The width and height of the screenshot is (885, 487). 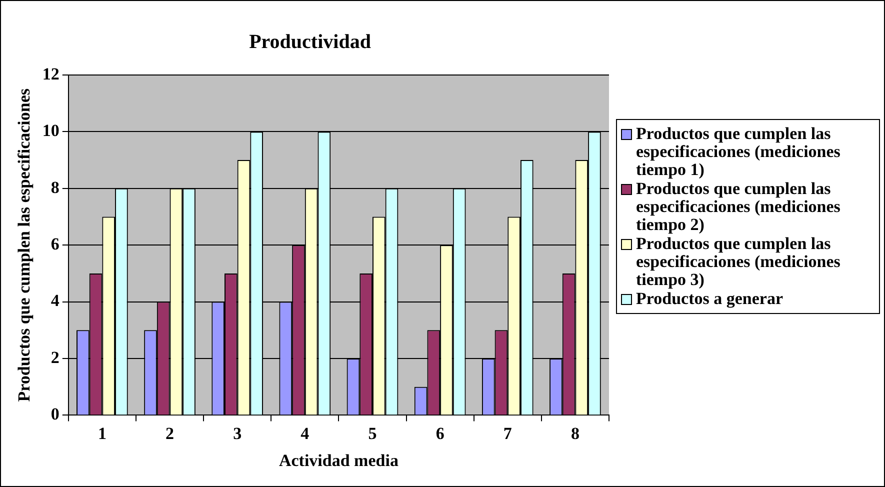 I want to click on x-axis-title: Actividad media, so click(x=338, y=460).